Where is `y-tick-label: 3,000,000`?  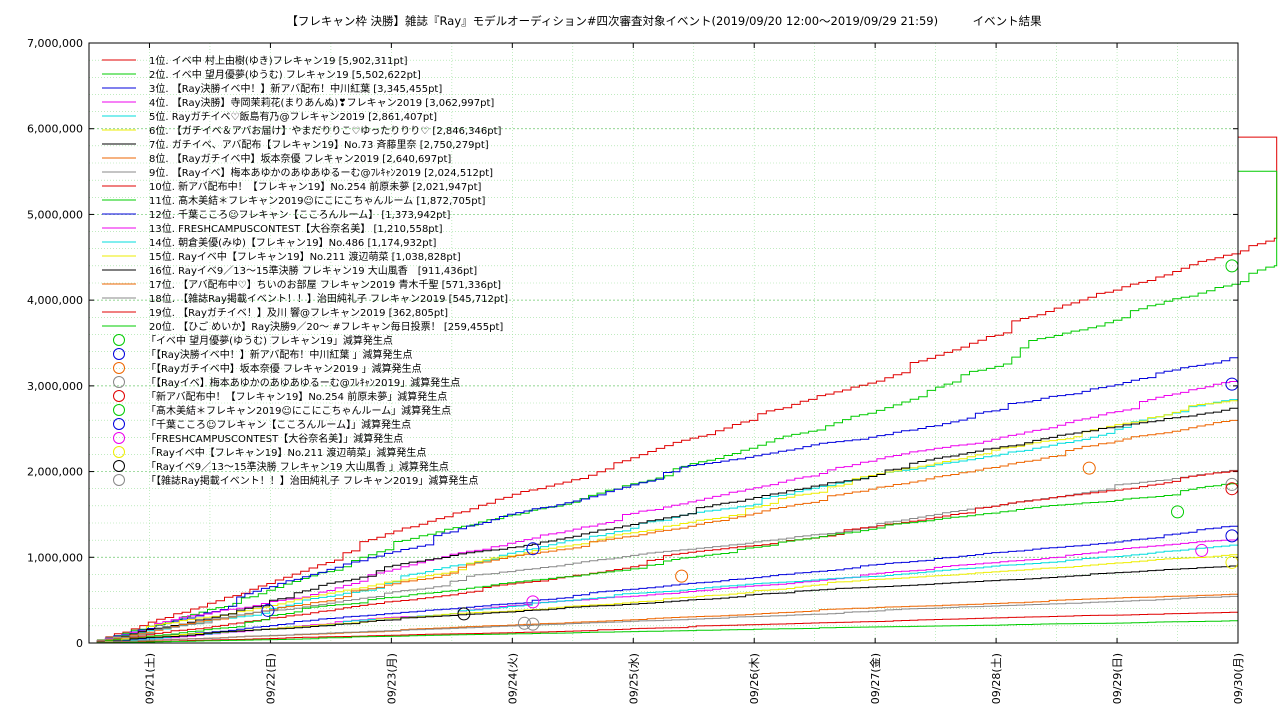 y-tick-label: 3,000,000 is located at coordinates (55, 386).